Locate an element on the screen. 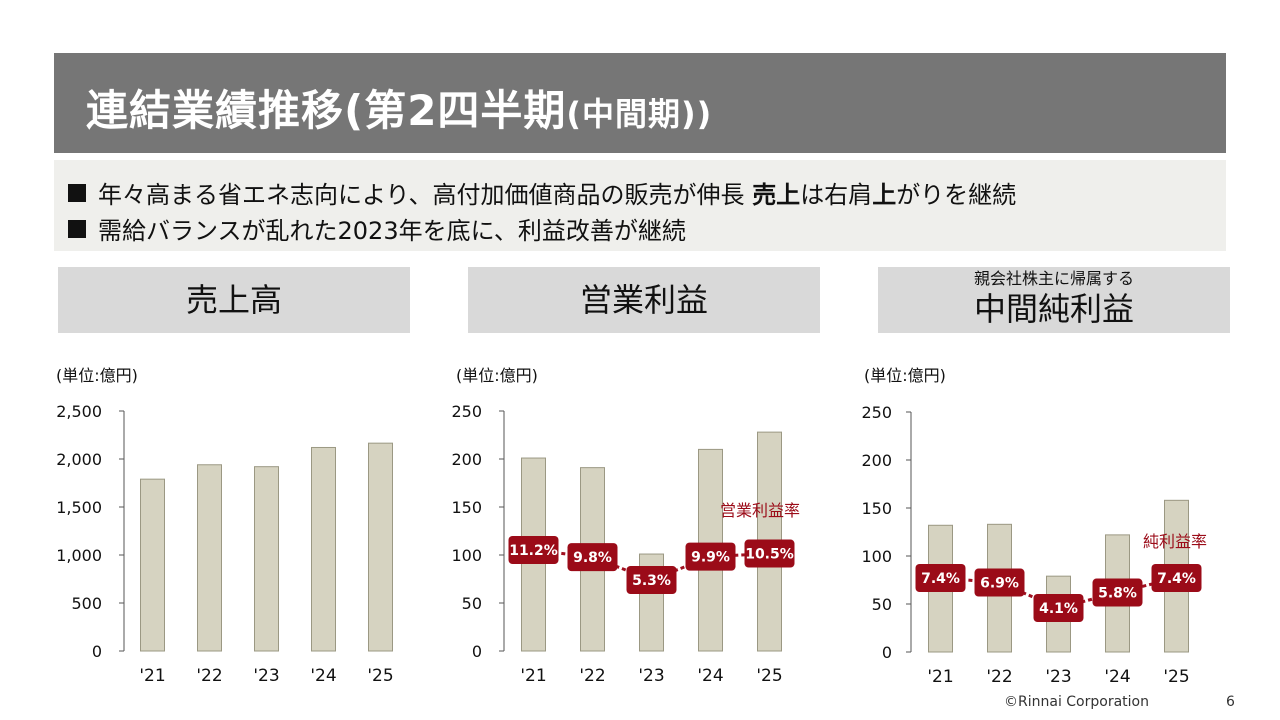  rate-series-name: 営業利益率 is located at coordinates (760, 510).